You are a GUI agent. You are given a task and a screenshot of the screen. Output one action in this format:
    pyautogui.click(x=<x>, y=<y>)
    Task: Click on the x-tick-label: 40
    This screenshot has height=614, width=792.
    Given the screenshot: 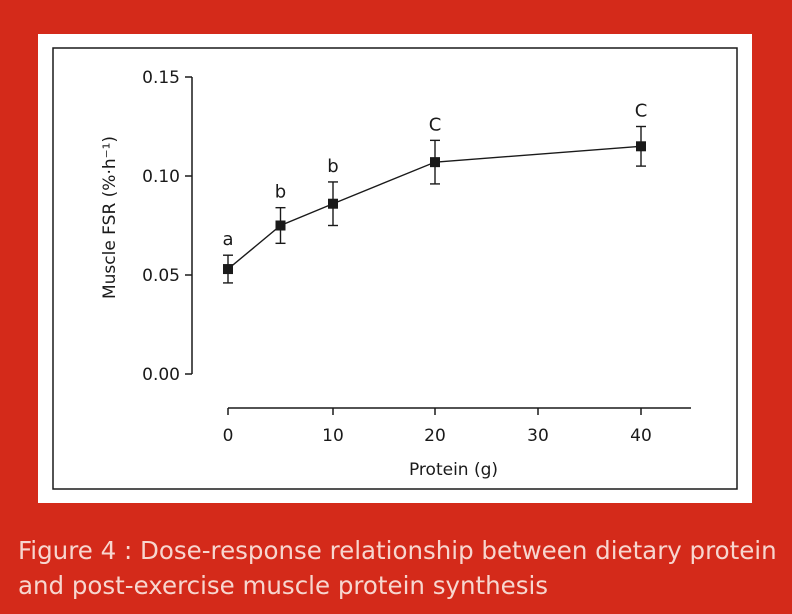 What is the action you would take?
    pyautogui.click(x=641, y=436)
    